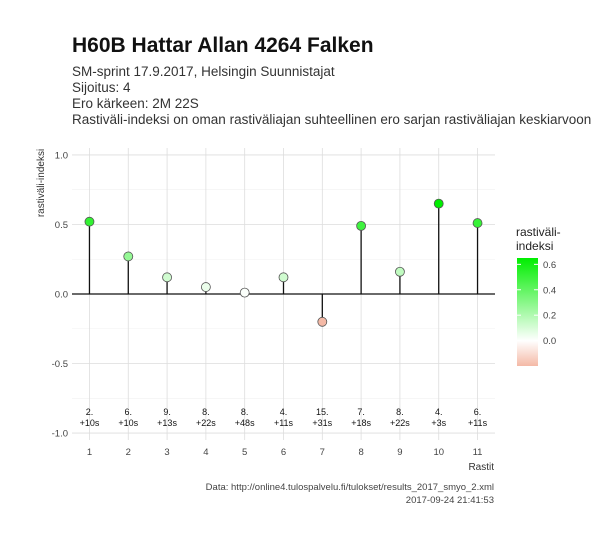 The image size is (607, 540). What do you see at coordinates (361, 423) in the screenshot?
I see `diff-label: +18s` at bounding box center [361, 423].